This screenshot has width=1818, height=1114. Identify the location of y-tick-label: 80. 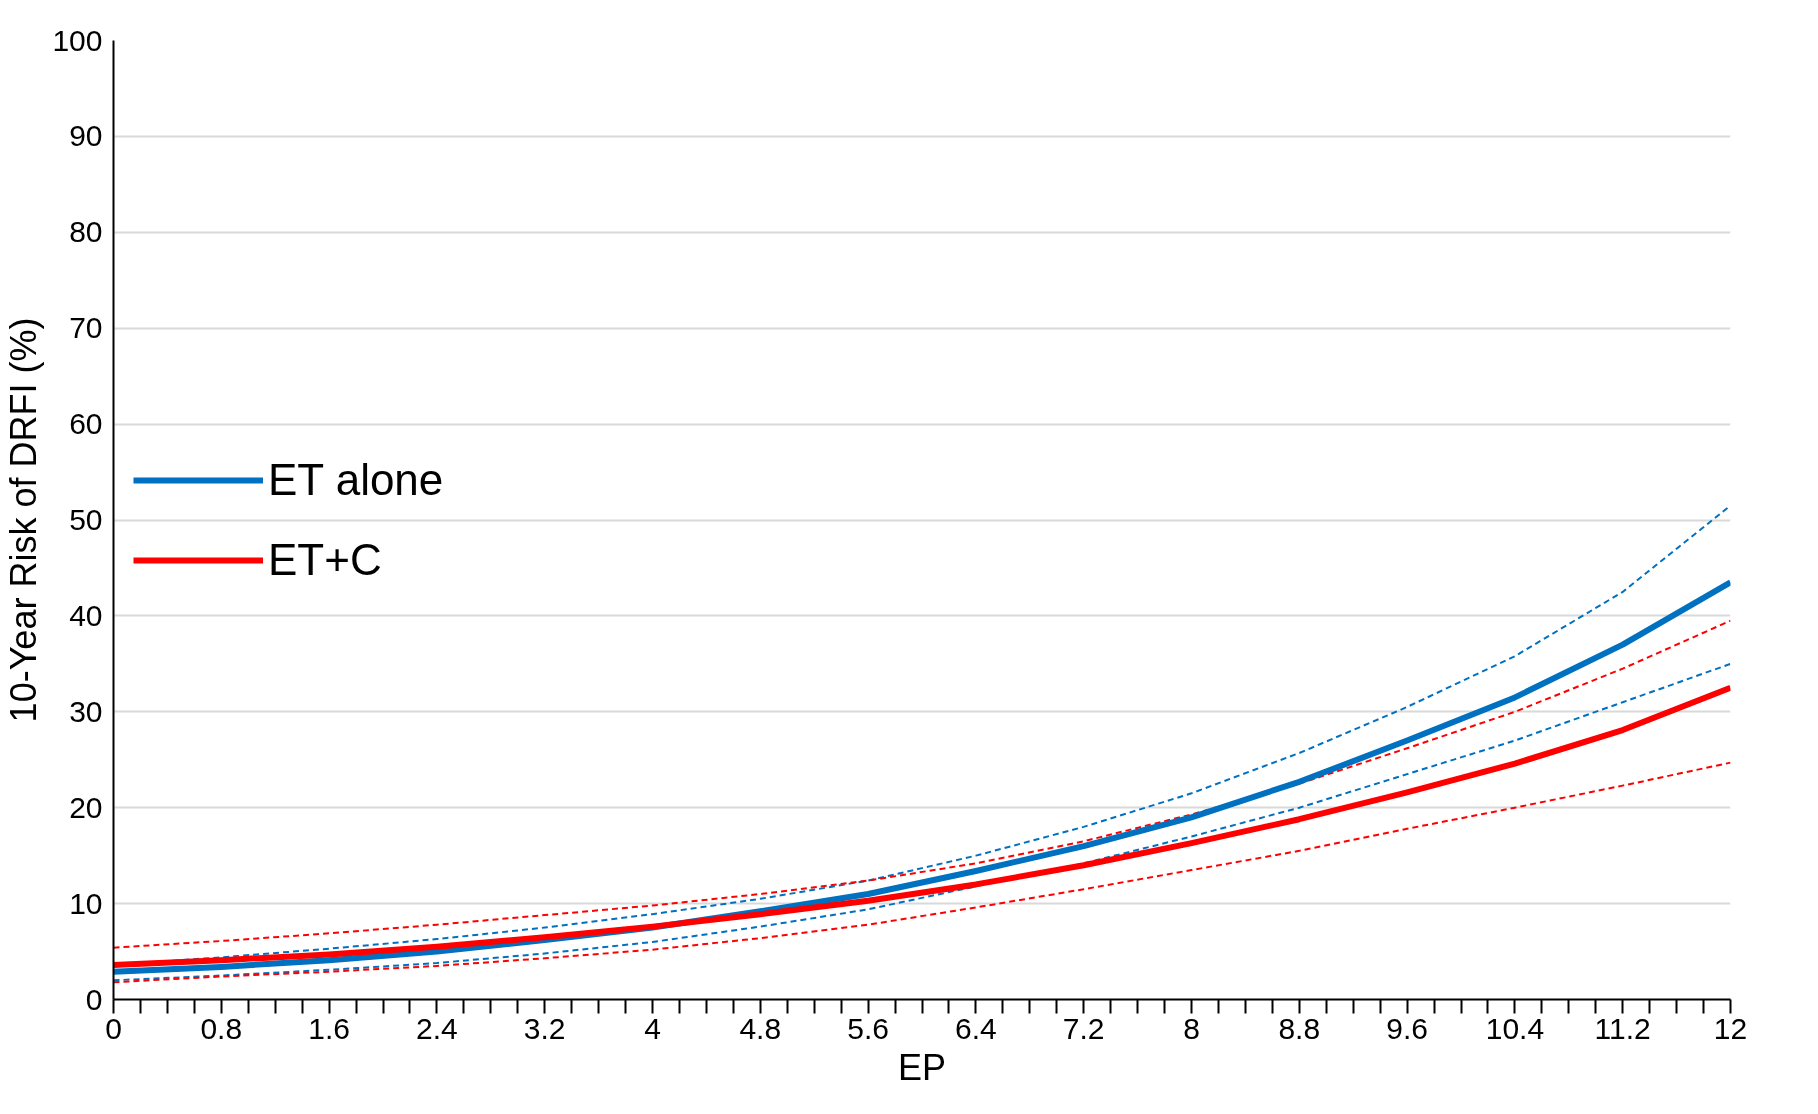
(86, 232).